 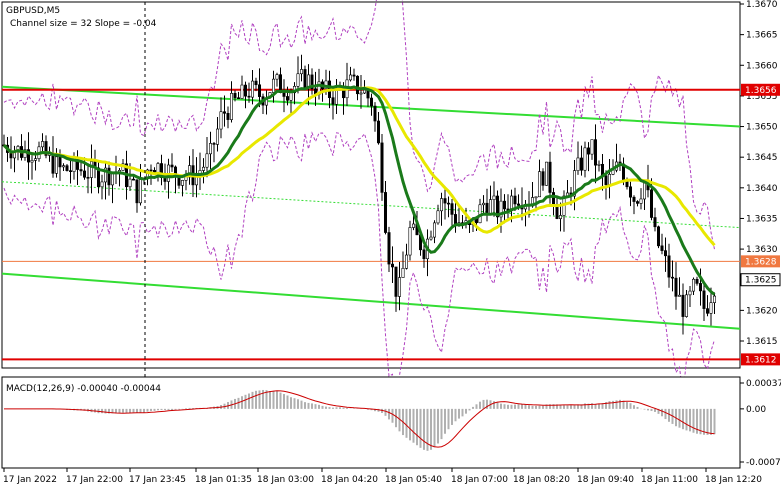 What do you see at coordinates (359, 419) in the screenshot?
I see `macd-signal-path` at bounding box center [359, 419].